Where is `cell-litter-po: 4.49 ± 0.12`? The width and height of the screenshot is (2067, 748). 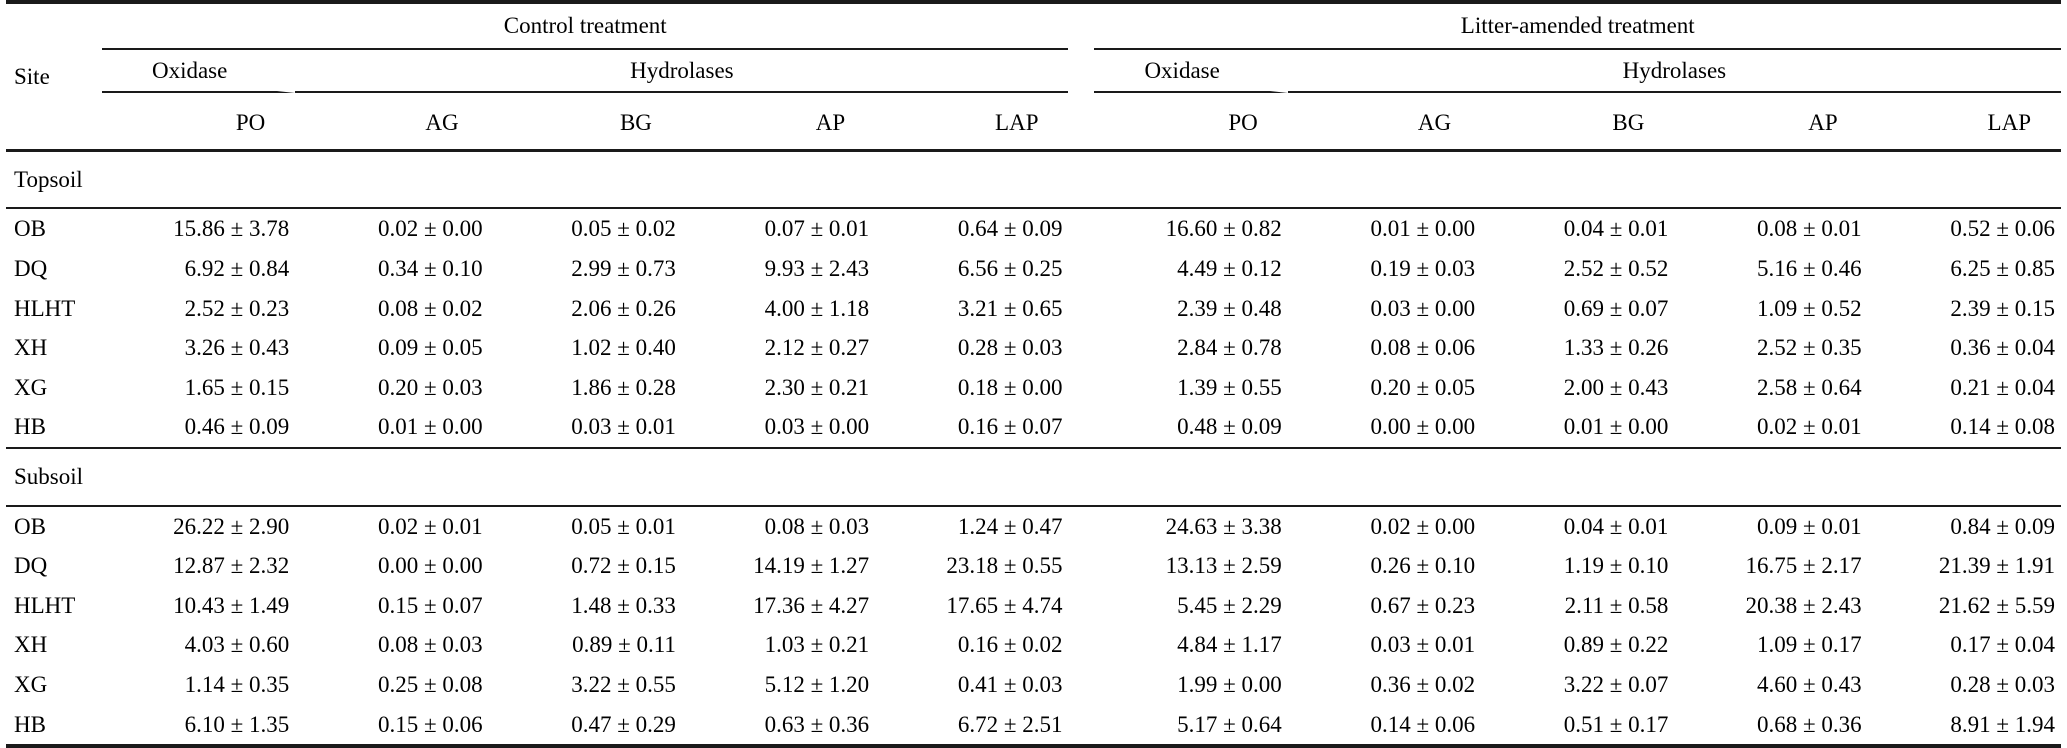
cell-litter-po: 4.49 ± 0.12 is located at coordinates (1229, 268).